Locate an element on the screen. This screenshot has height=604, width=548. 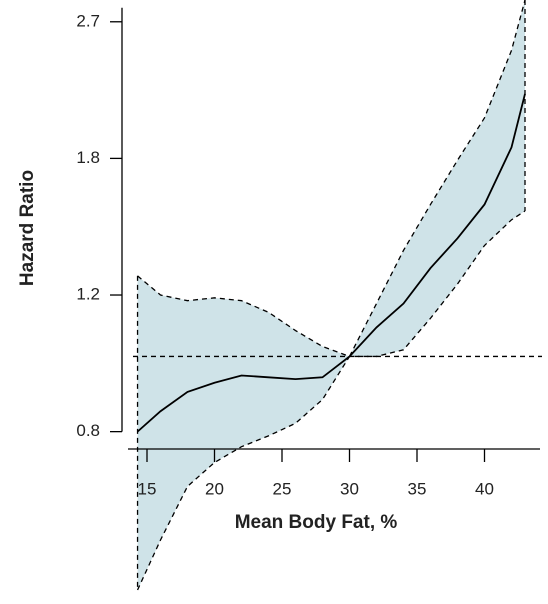
x-tick-label: 40 is located at coordinates (484, 488).